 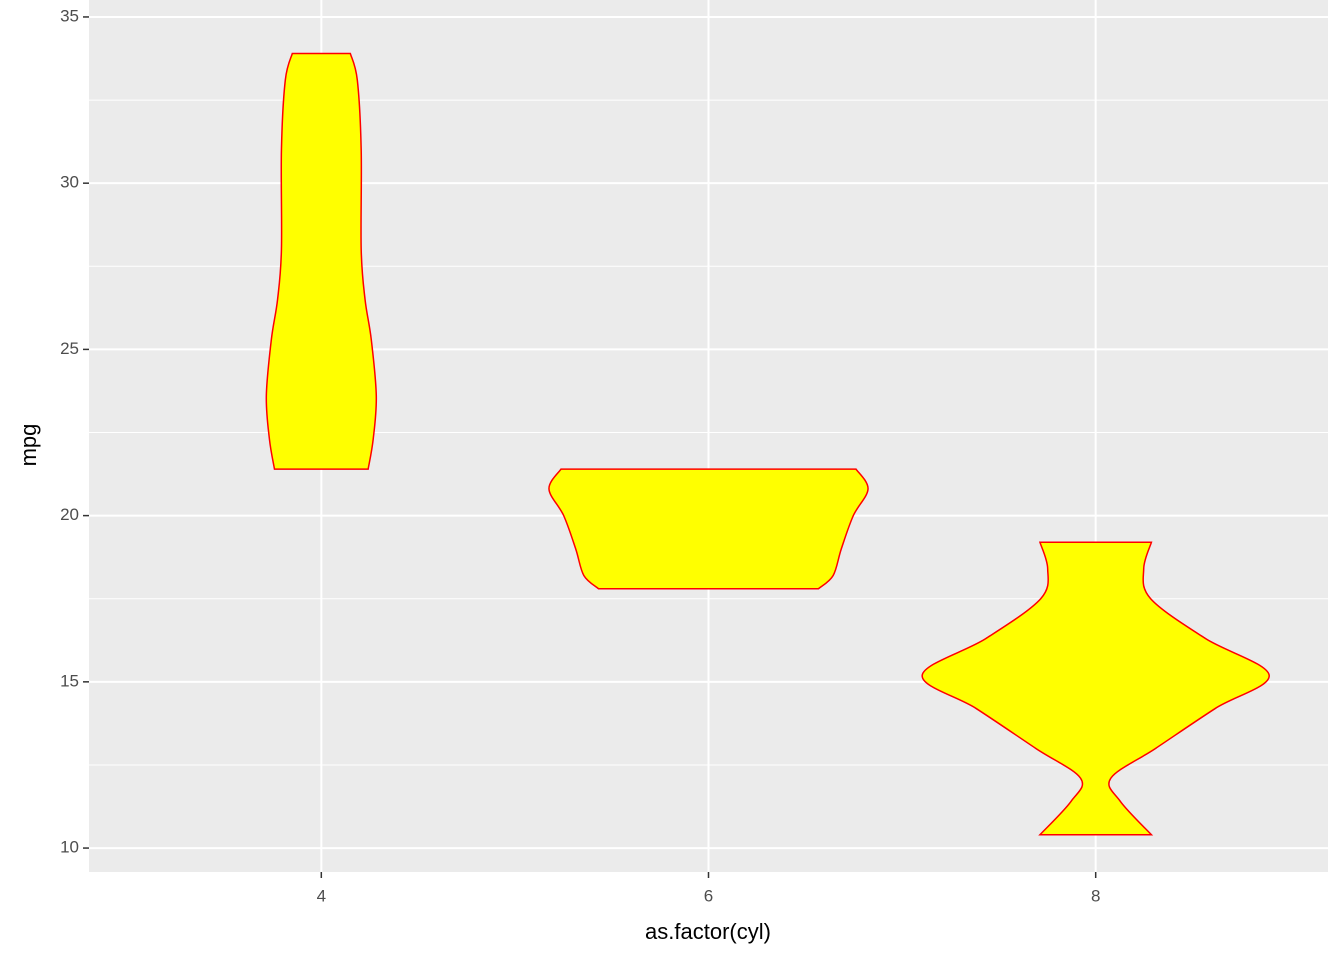 I want to click on y-tick-label: 10, so click(x=69, y=847).